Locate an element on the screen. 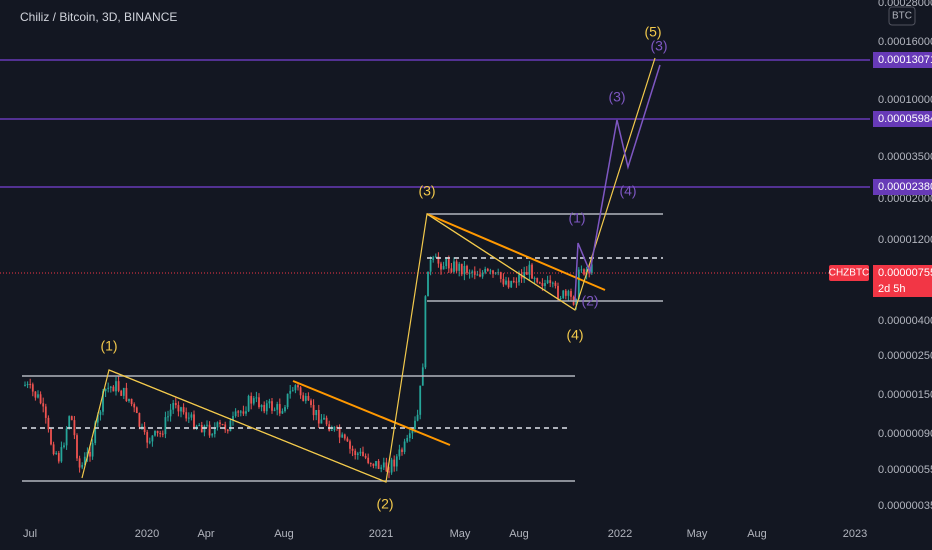 The height and width of the screenshot is (550, 932). wave-label: (2) is located at coordinates (589, 301).